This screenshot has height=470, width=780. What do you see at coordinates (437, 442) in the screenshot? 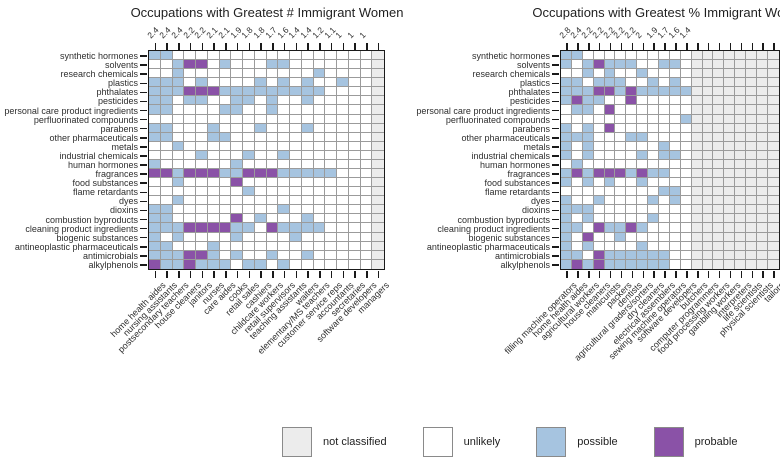
I see `legend-swatch-unlikely` at bounding box center [437, 442].